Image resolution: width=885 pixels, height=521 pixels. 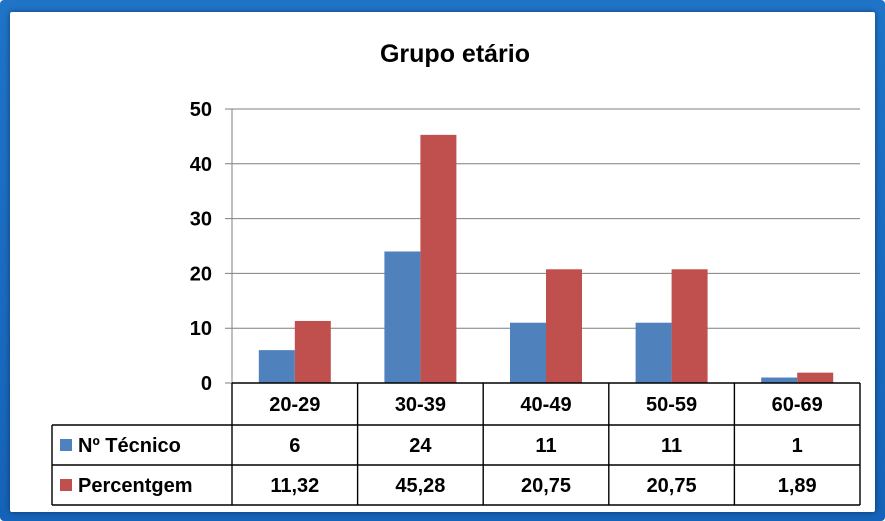 I want to click on data-label: 45,28, so click(x=420, y=486).